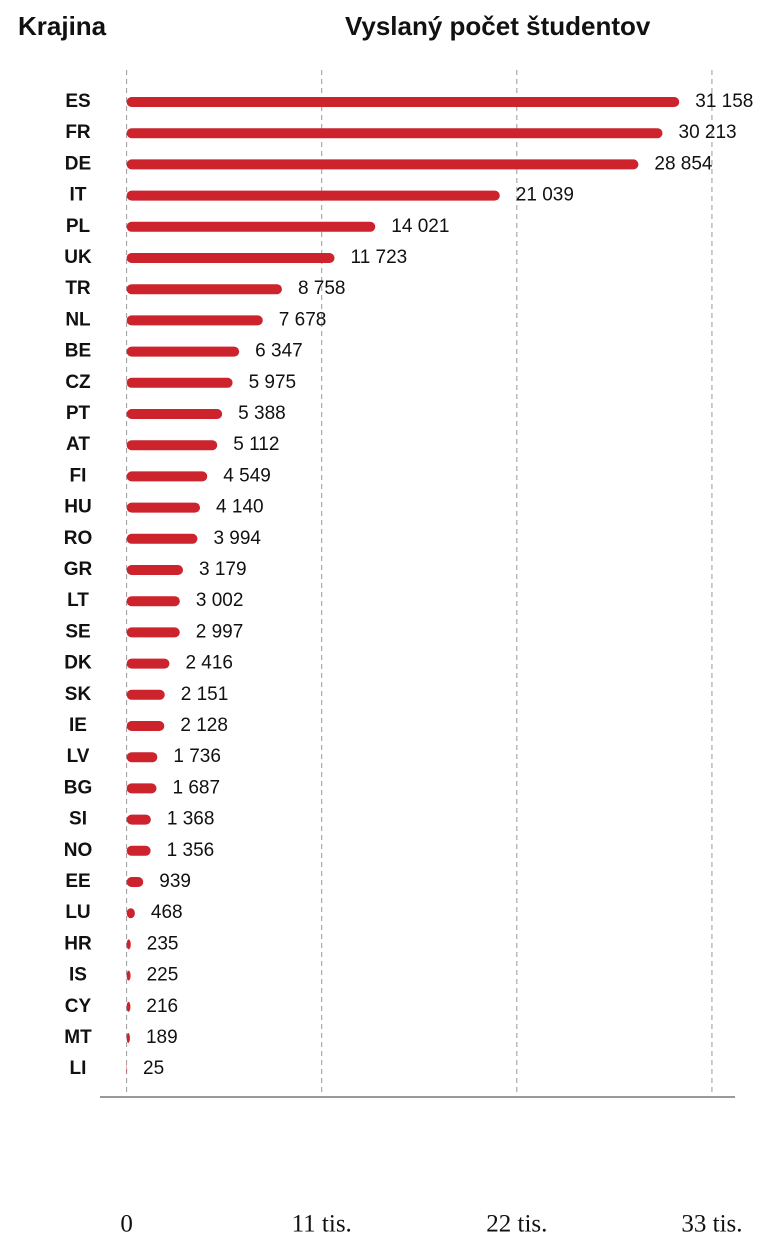 The height and width of the screenshot is (1256, 773). Describe the element at coordinates (197, 756) in the screenshot. I see `value-label: 1 736` at that location.